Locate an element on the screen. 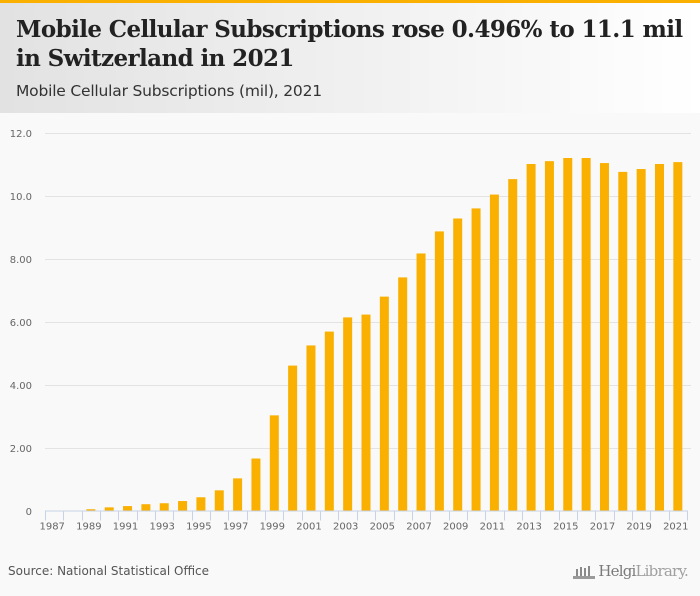 The height and width of the screenshot is (596, 700). bar-2012 is located at coordinates (513, 345).